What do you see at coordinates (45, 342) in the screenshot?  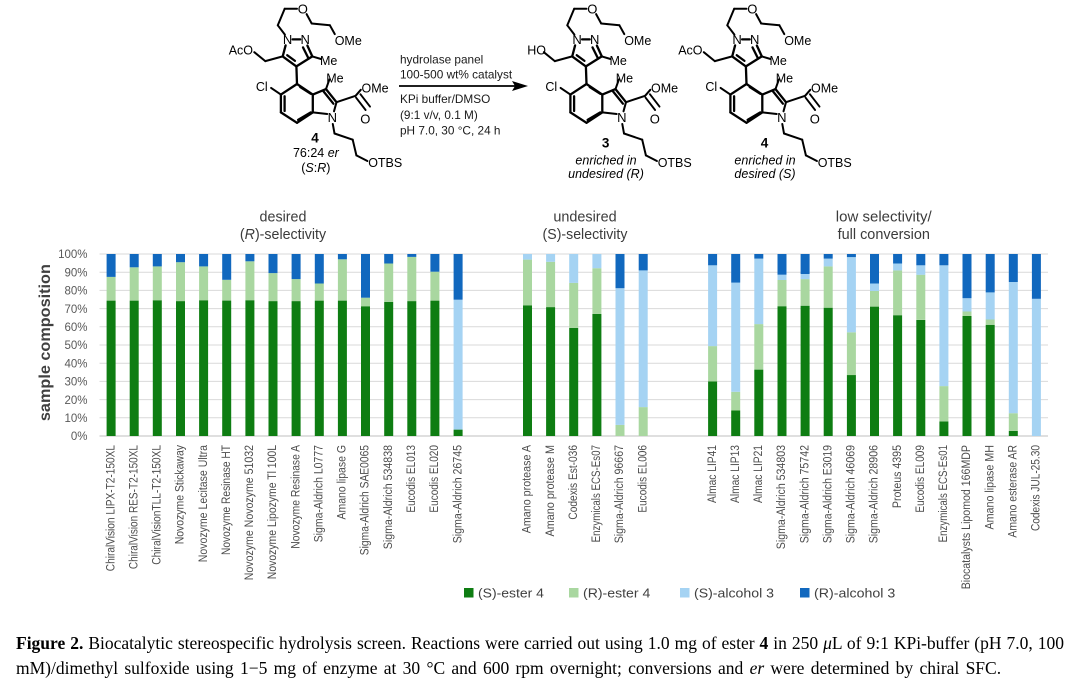 I see `svg-text: sample composition` at bounding box center [45, 342].